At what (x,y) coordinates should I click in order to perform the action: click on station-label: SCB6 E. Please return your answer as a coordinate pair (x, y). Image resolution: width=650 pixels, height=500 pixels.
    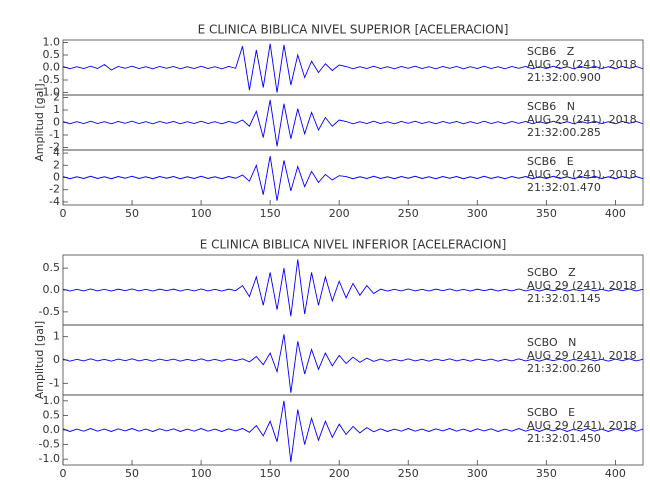
    Looking at the image, I should click on (550, 161).